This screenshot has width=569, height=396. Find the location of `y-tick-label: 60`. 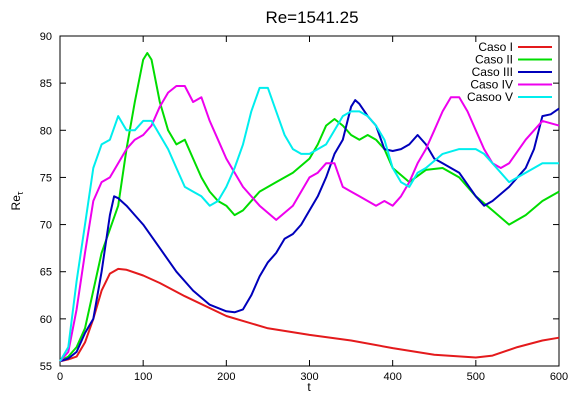

y-tick-label: 60 is located at coordinates (46, 320).